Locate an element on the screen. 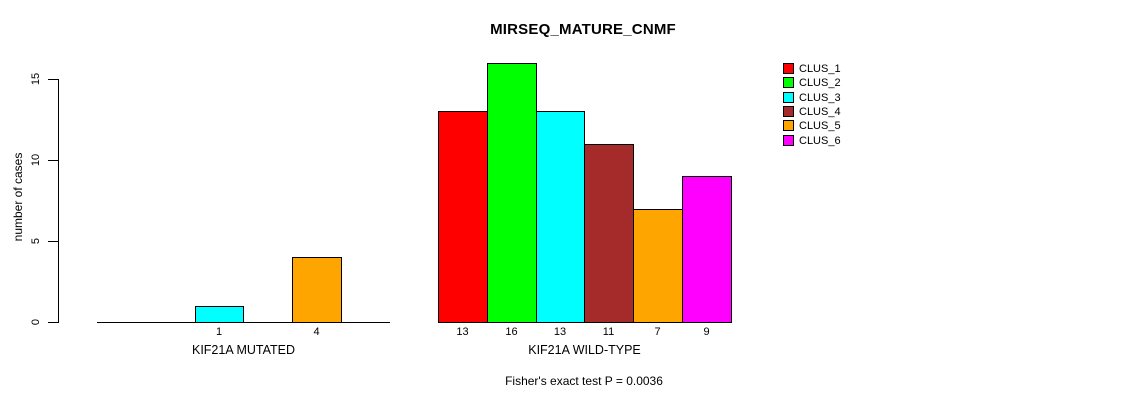 The height and width of the screenshot is (400, 1140). y-axis-tick-label: 15 is located at coordinates (36, 79).